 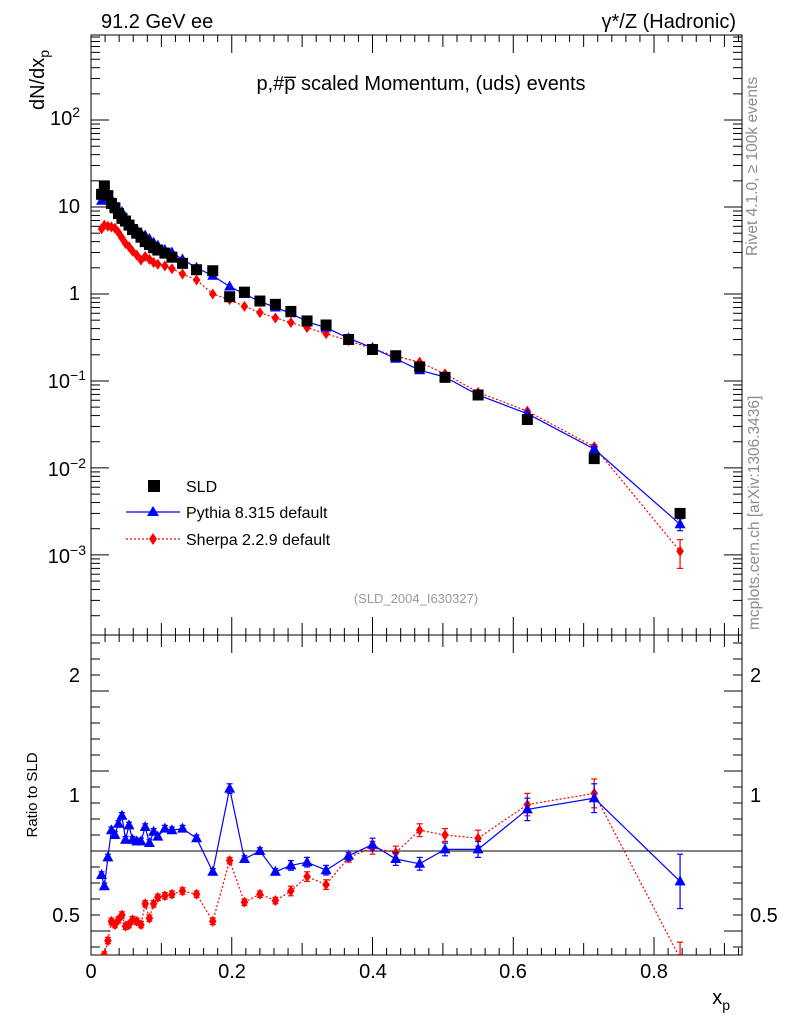 I want to click on legend-marker-sld, so click(x=154, y=486).